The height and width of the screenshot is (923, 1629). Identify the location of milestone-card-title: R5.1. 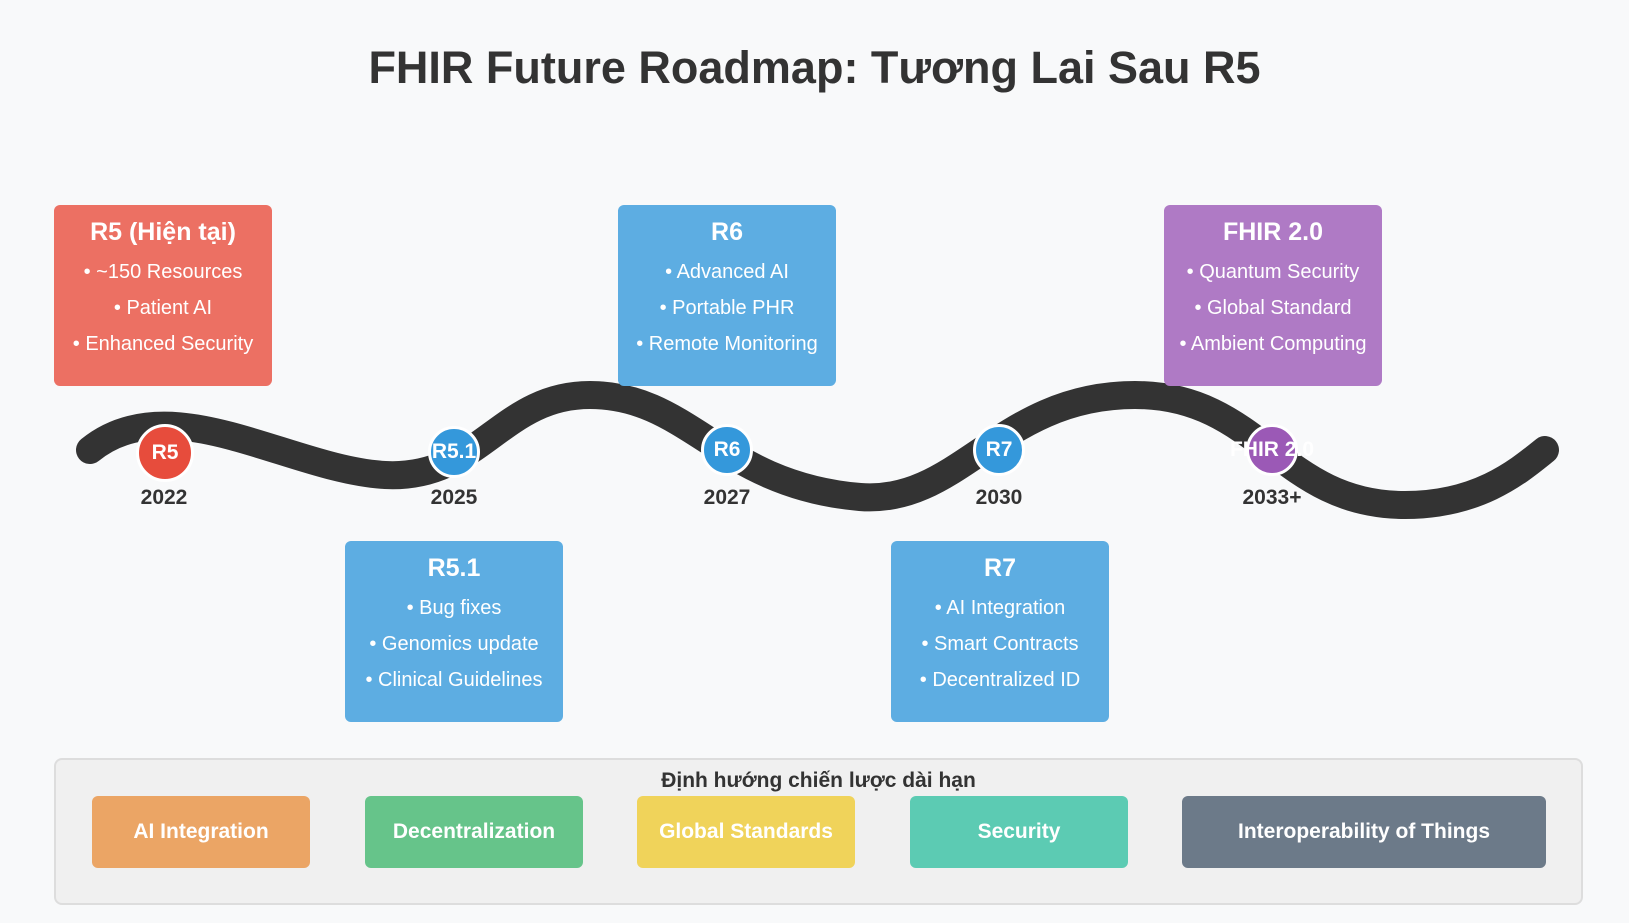
(454, 568).